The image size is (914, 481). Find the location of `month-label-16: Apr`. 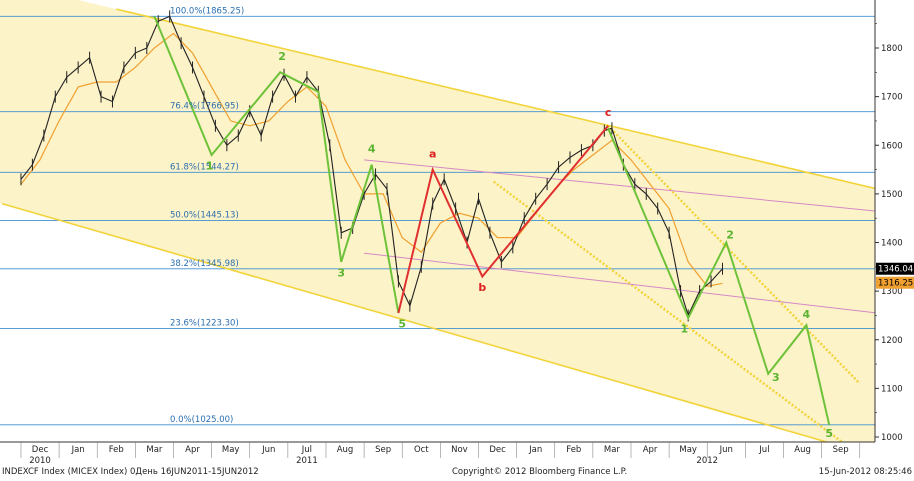

month-label-16: Apr is located at coordinates (650, 450).